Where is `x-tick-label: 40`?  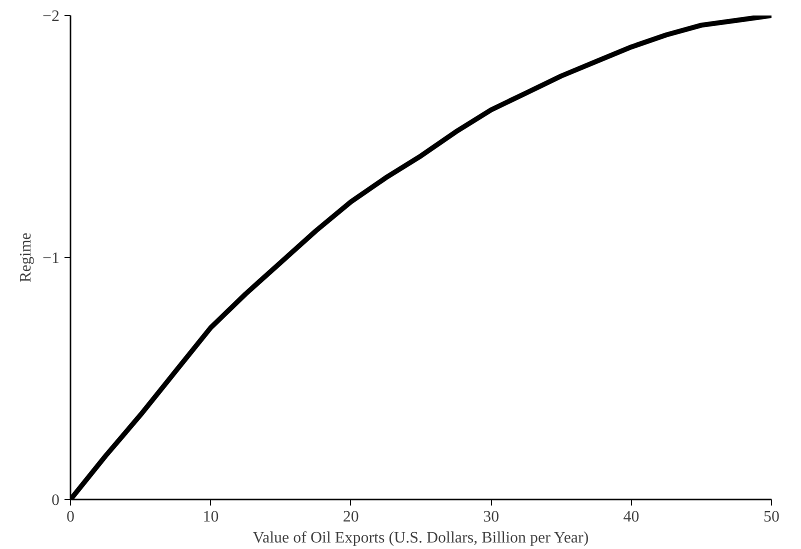 x-tick-label: 40 is located at coordinates (631, 517).